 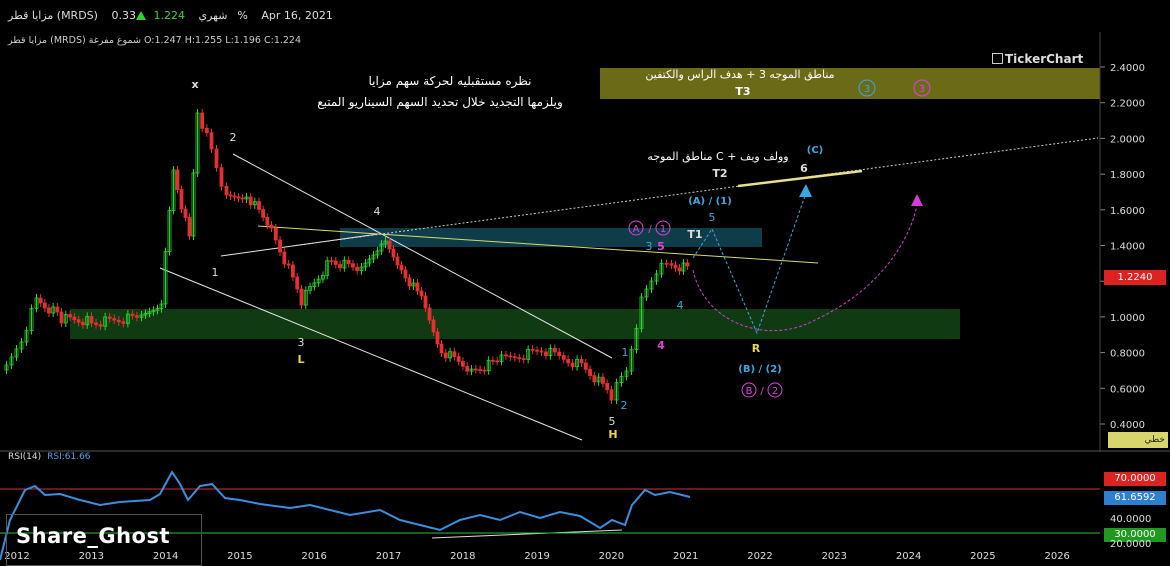 What do you see at coordinates (612, 434) in the screenshot?
I see `wave-H: H` at bounding box center [612, 434].